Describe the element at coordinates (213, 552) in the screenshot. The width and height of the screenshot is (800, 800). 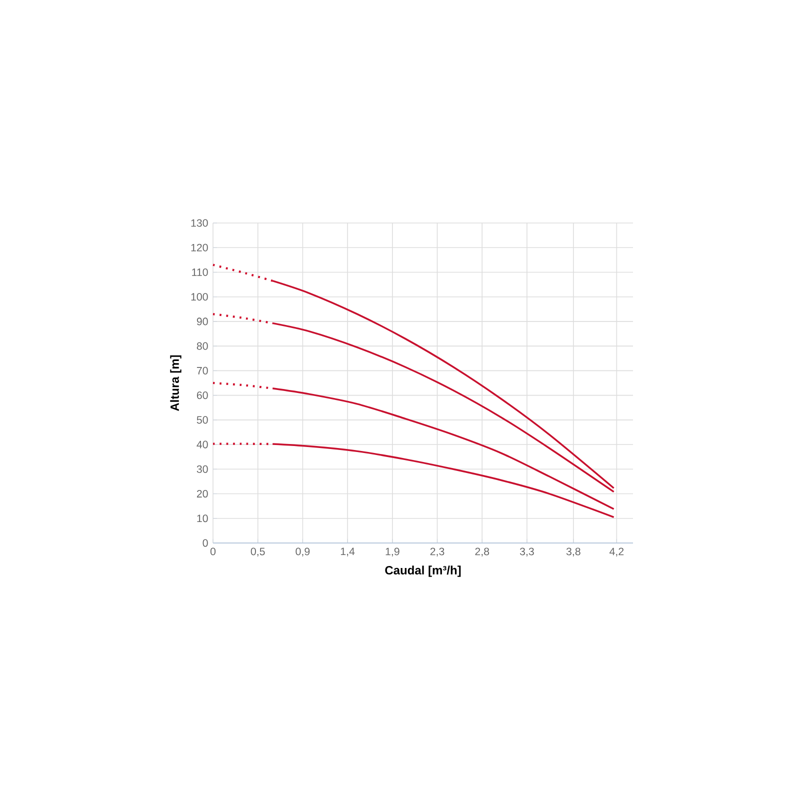
I see `x-tick-label: 0` at that location.